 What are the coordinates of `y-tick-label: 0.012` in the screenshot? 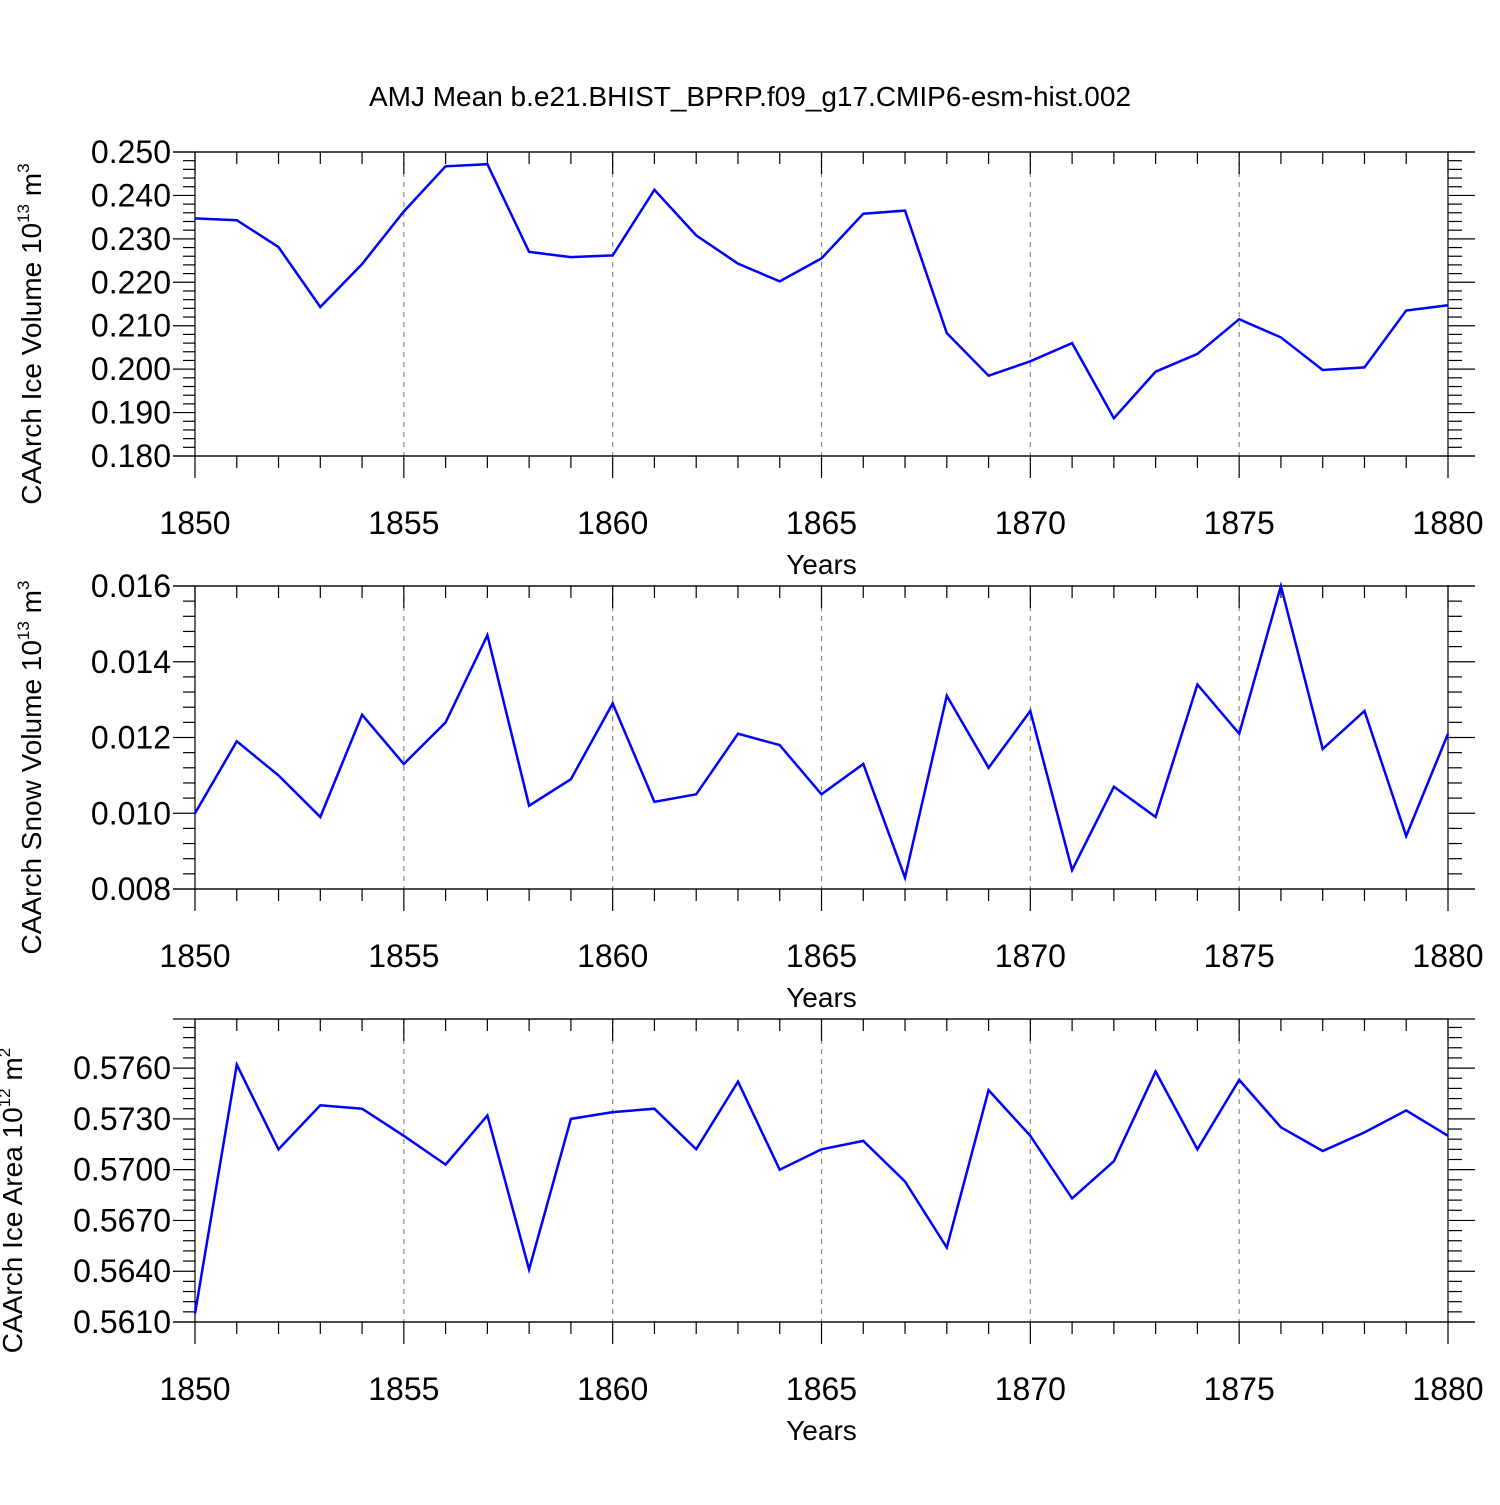 It's located at (131, 738).